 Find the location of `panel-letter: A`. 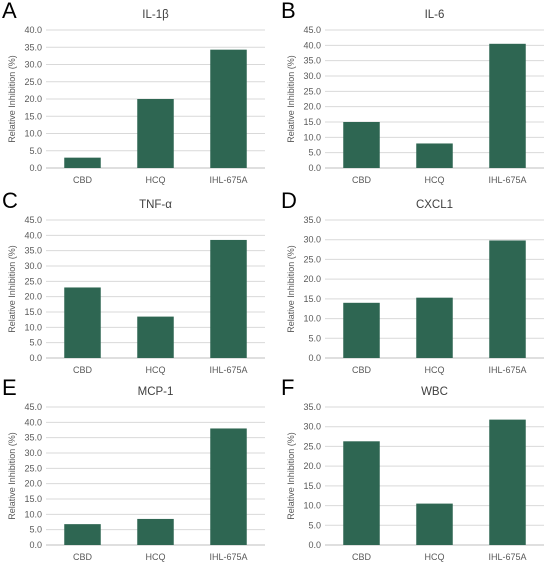

panel-letter: A is located at coordinates (9, 11).